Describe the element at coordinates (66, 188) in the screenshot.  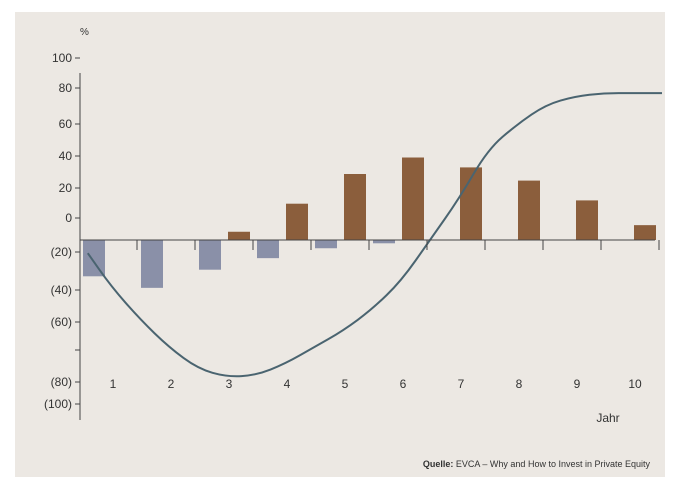
I see `y-tick-label: 20` at that location.